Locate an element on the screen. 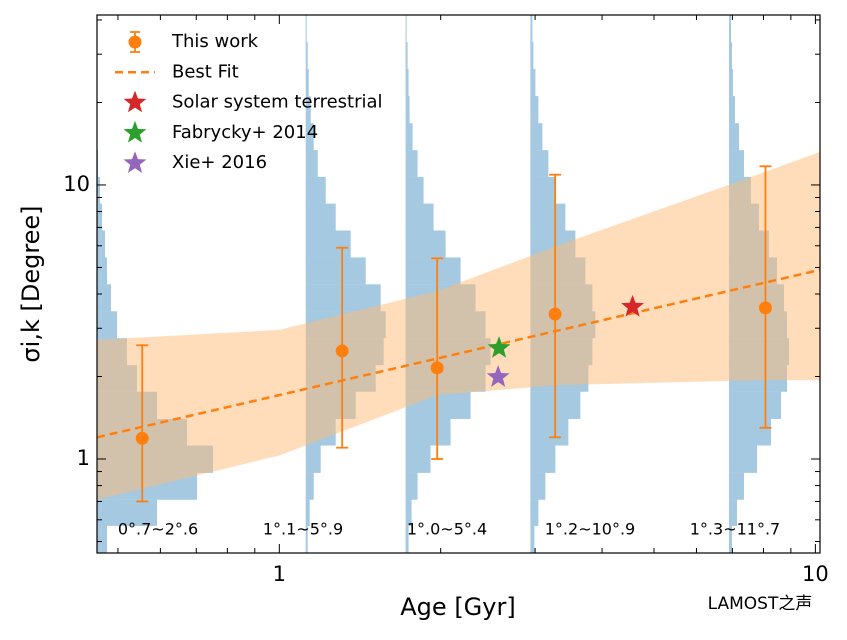  interval-label: 1°.2~10°.9 is located at coordinates (590, 529).